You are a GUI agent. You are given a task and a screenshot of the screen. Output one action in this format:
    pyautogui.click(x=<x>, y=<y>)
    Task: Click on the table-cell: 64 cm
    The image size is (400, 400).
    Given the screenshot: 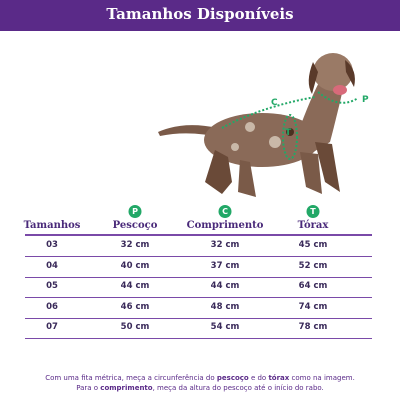 What is the action you would take?
    pyautogui.click(x=313, y=286)
    